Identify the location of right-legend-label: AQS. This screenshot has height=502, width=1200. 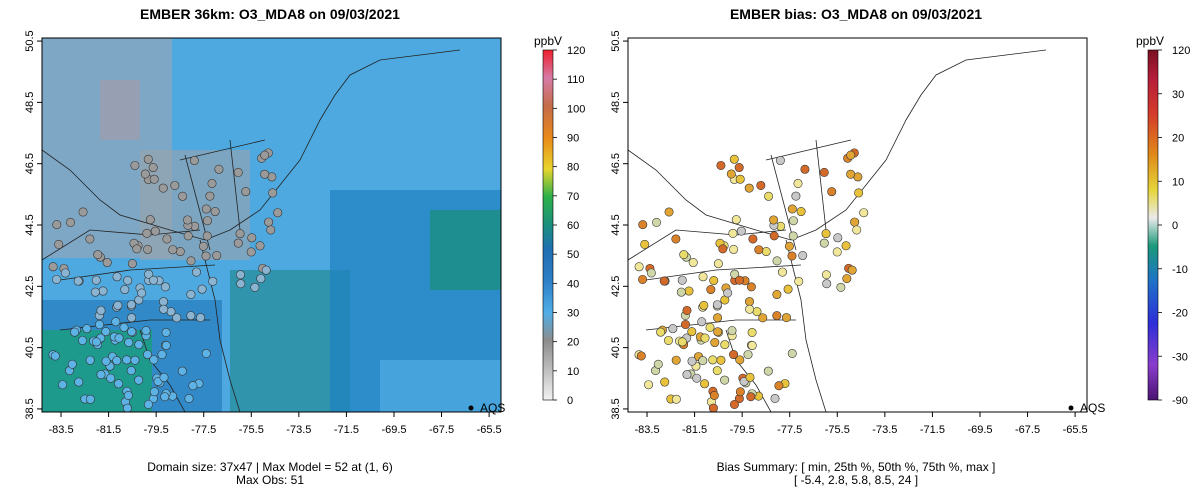
(1092, 408).